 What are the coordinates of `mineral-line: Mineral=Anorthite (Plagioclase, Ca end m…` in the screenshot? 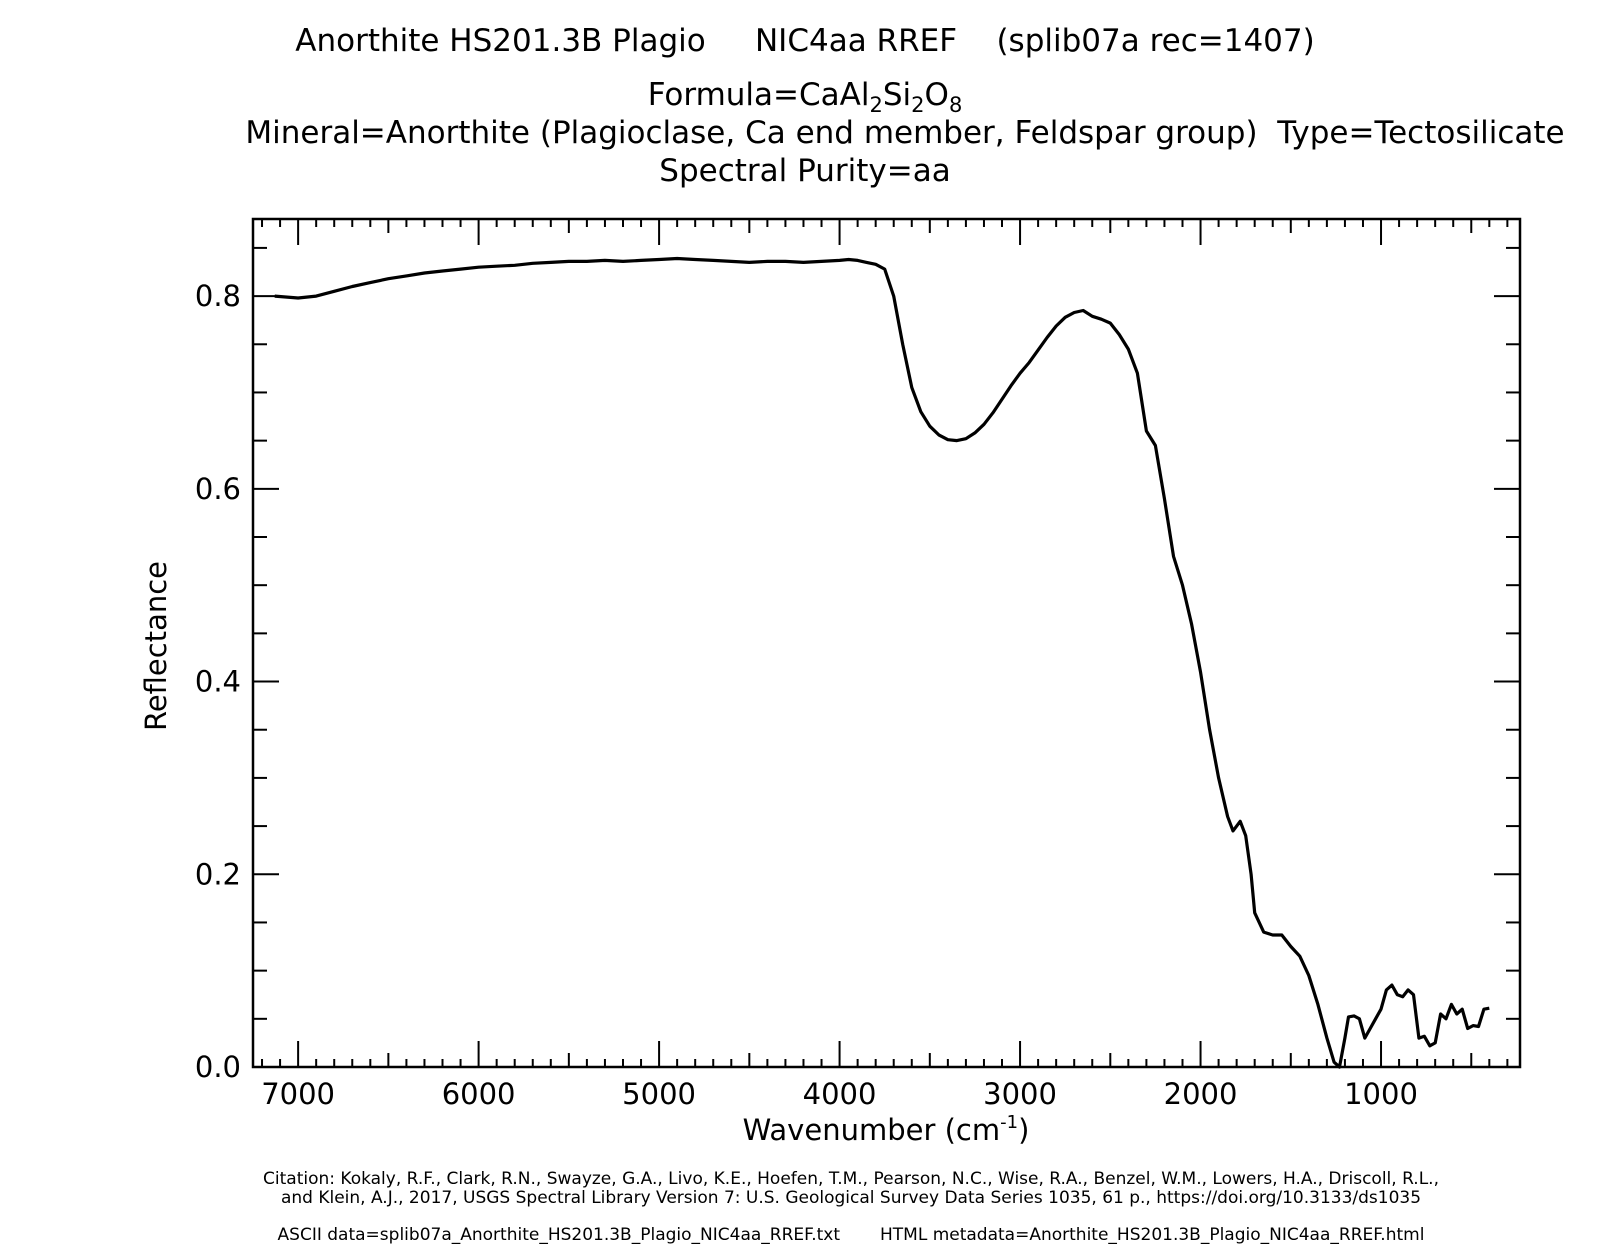 It's located at (905, 133).